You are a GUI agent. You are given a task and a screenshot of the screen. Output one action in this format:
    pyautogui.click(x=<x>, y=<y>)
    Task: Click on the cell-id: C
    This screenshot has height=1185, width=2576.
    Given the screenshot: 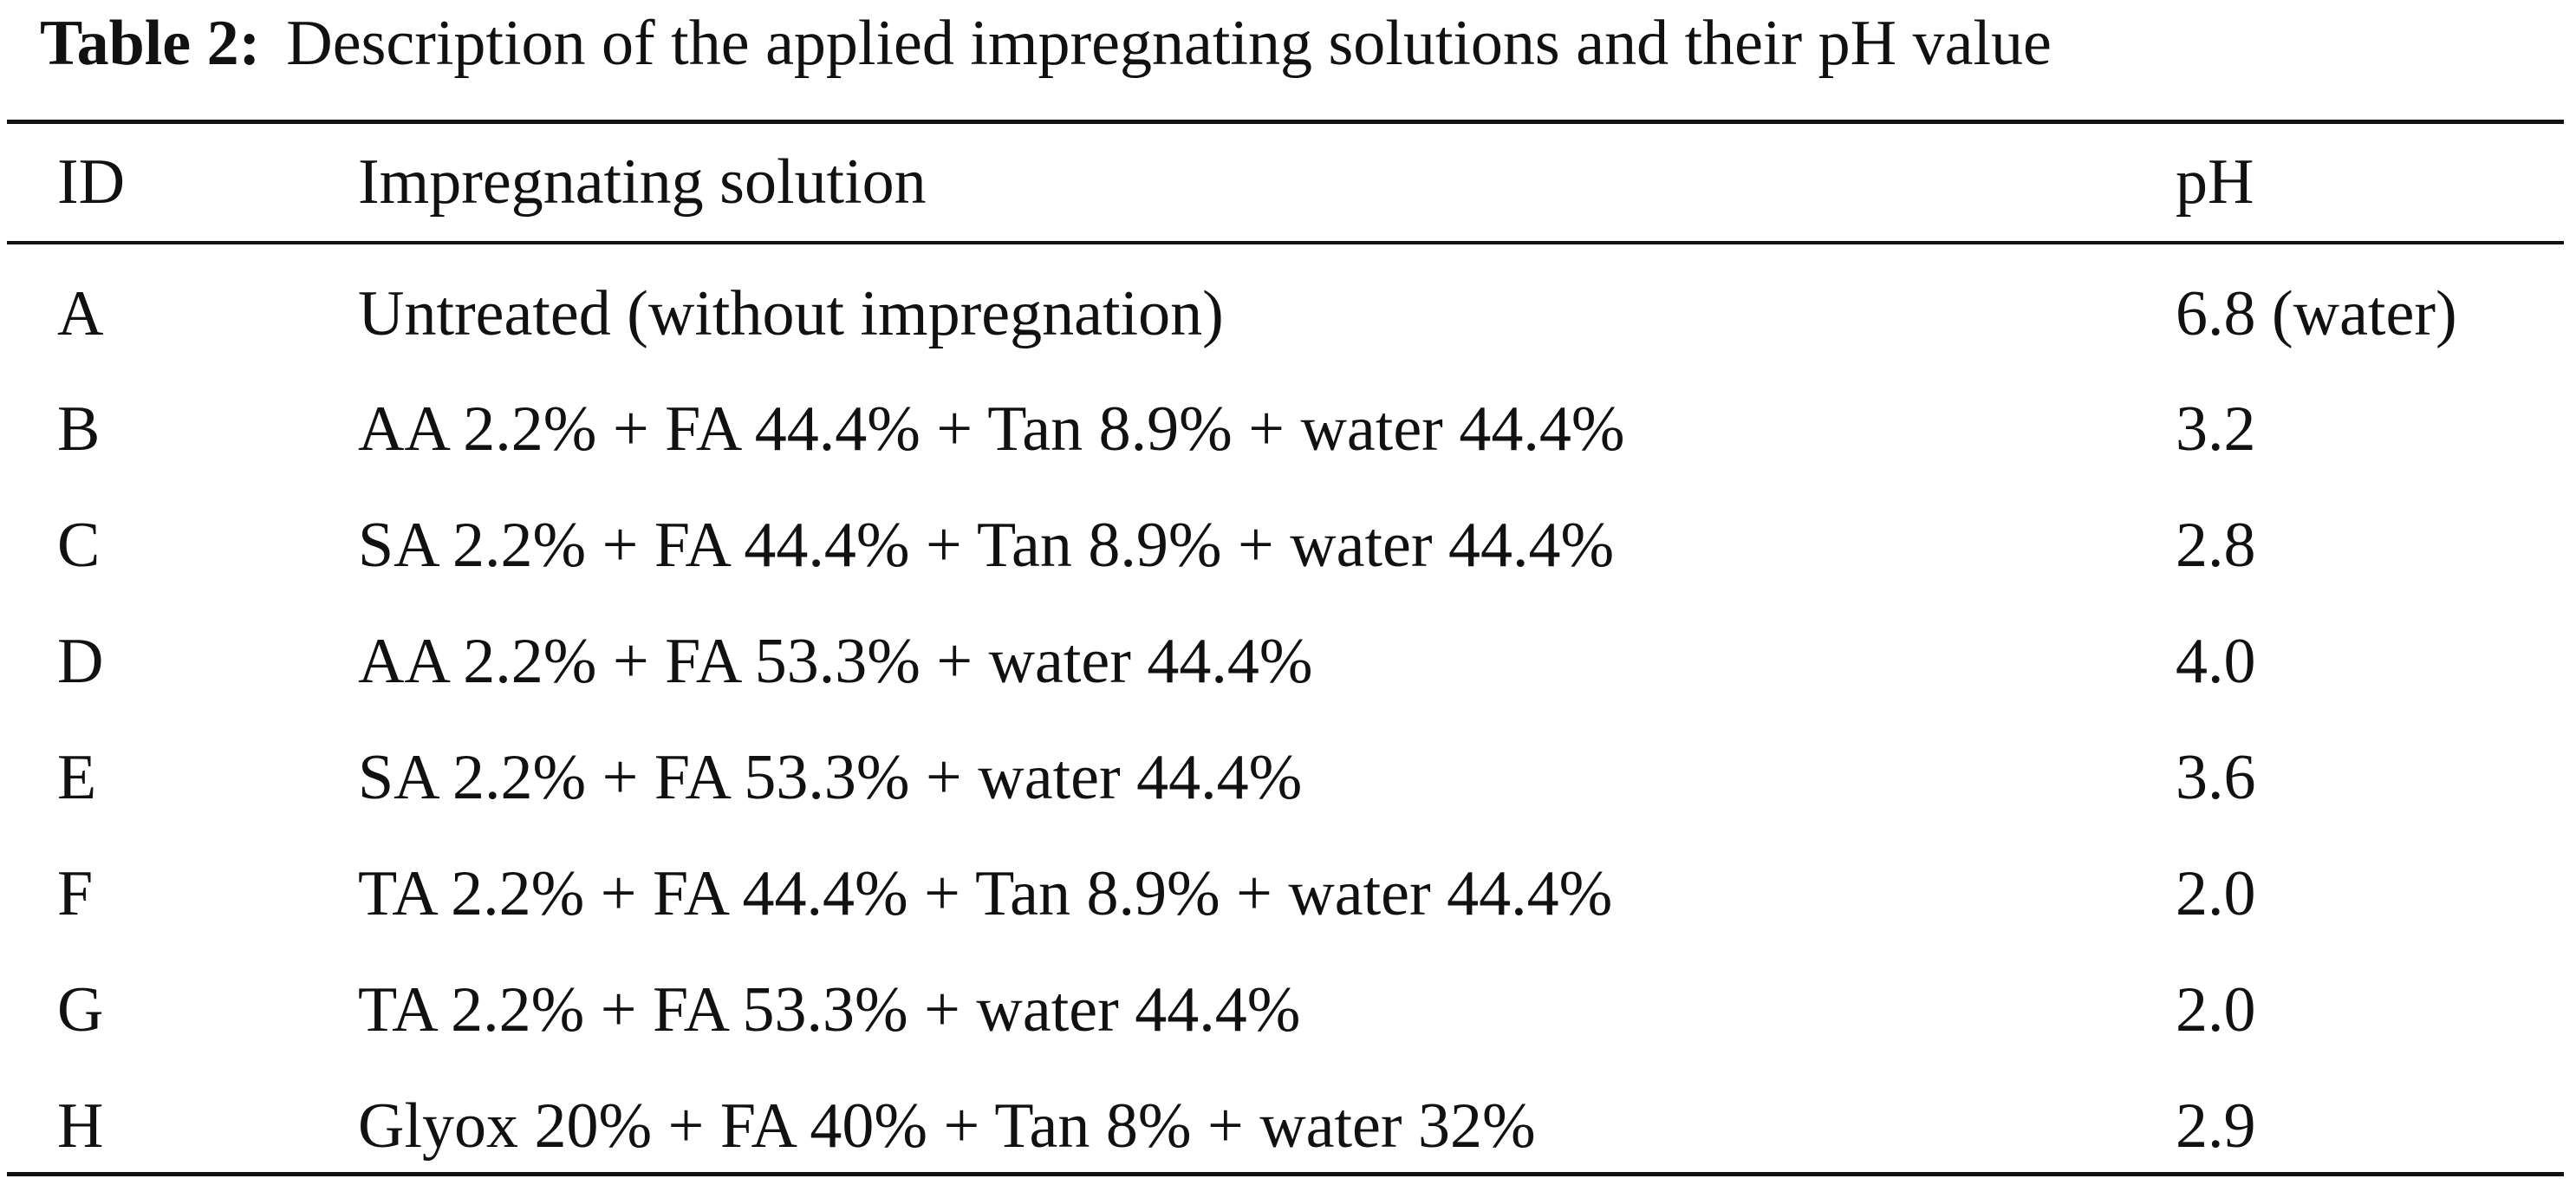 What is the action you would take?
    pyautogui.click(x=79, y=545)
    